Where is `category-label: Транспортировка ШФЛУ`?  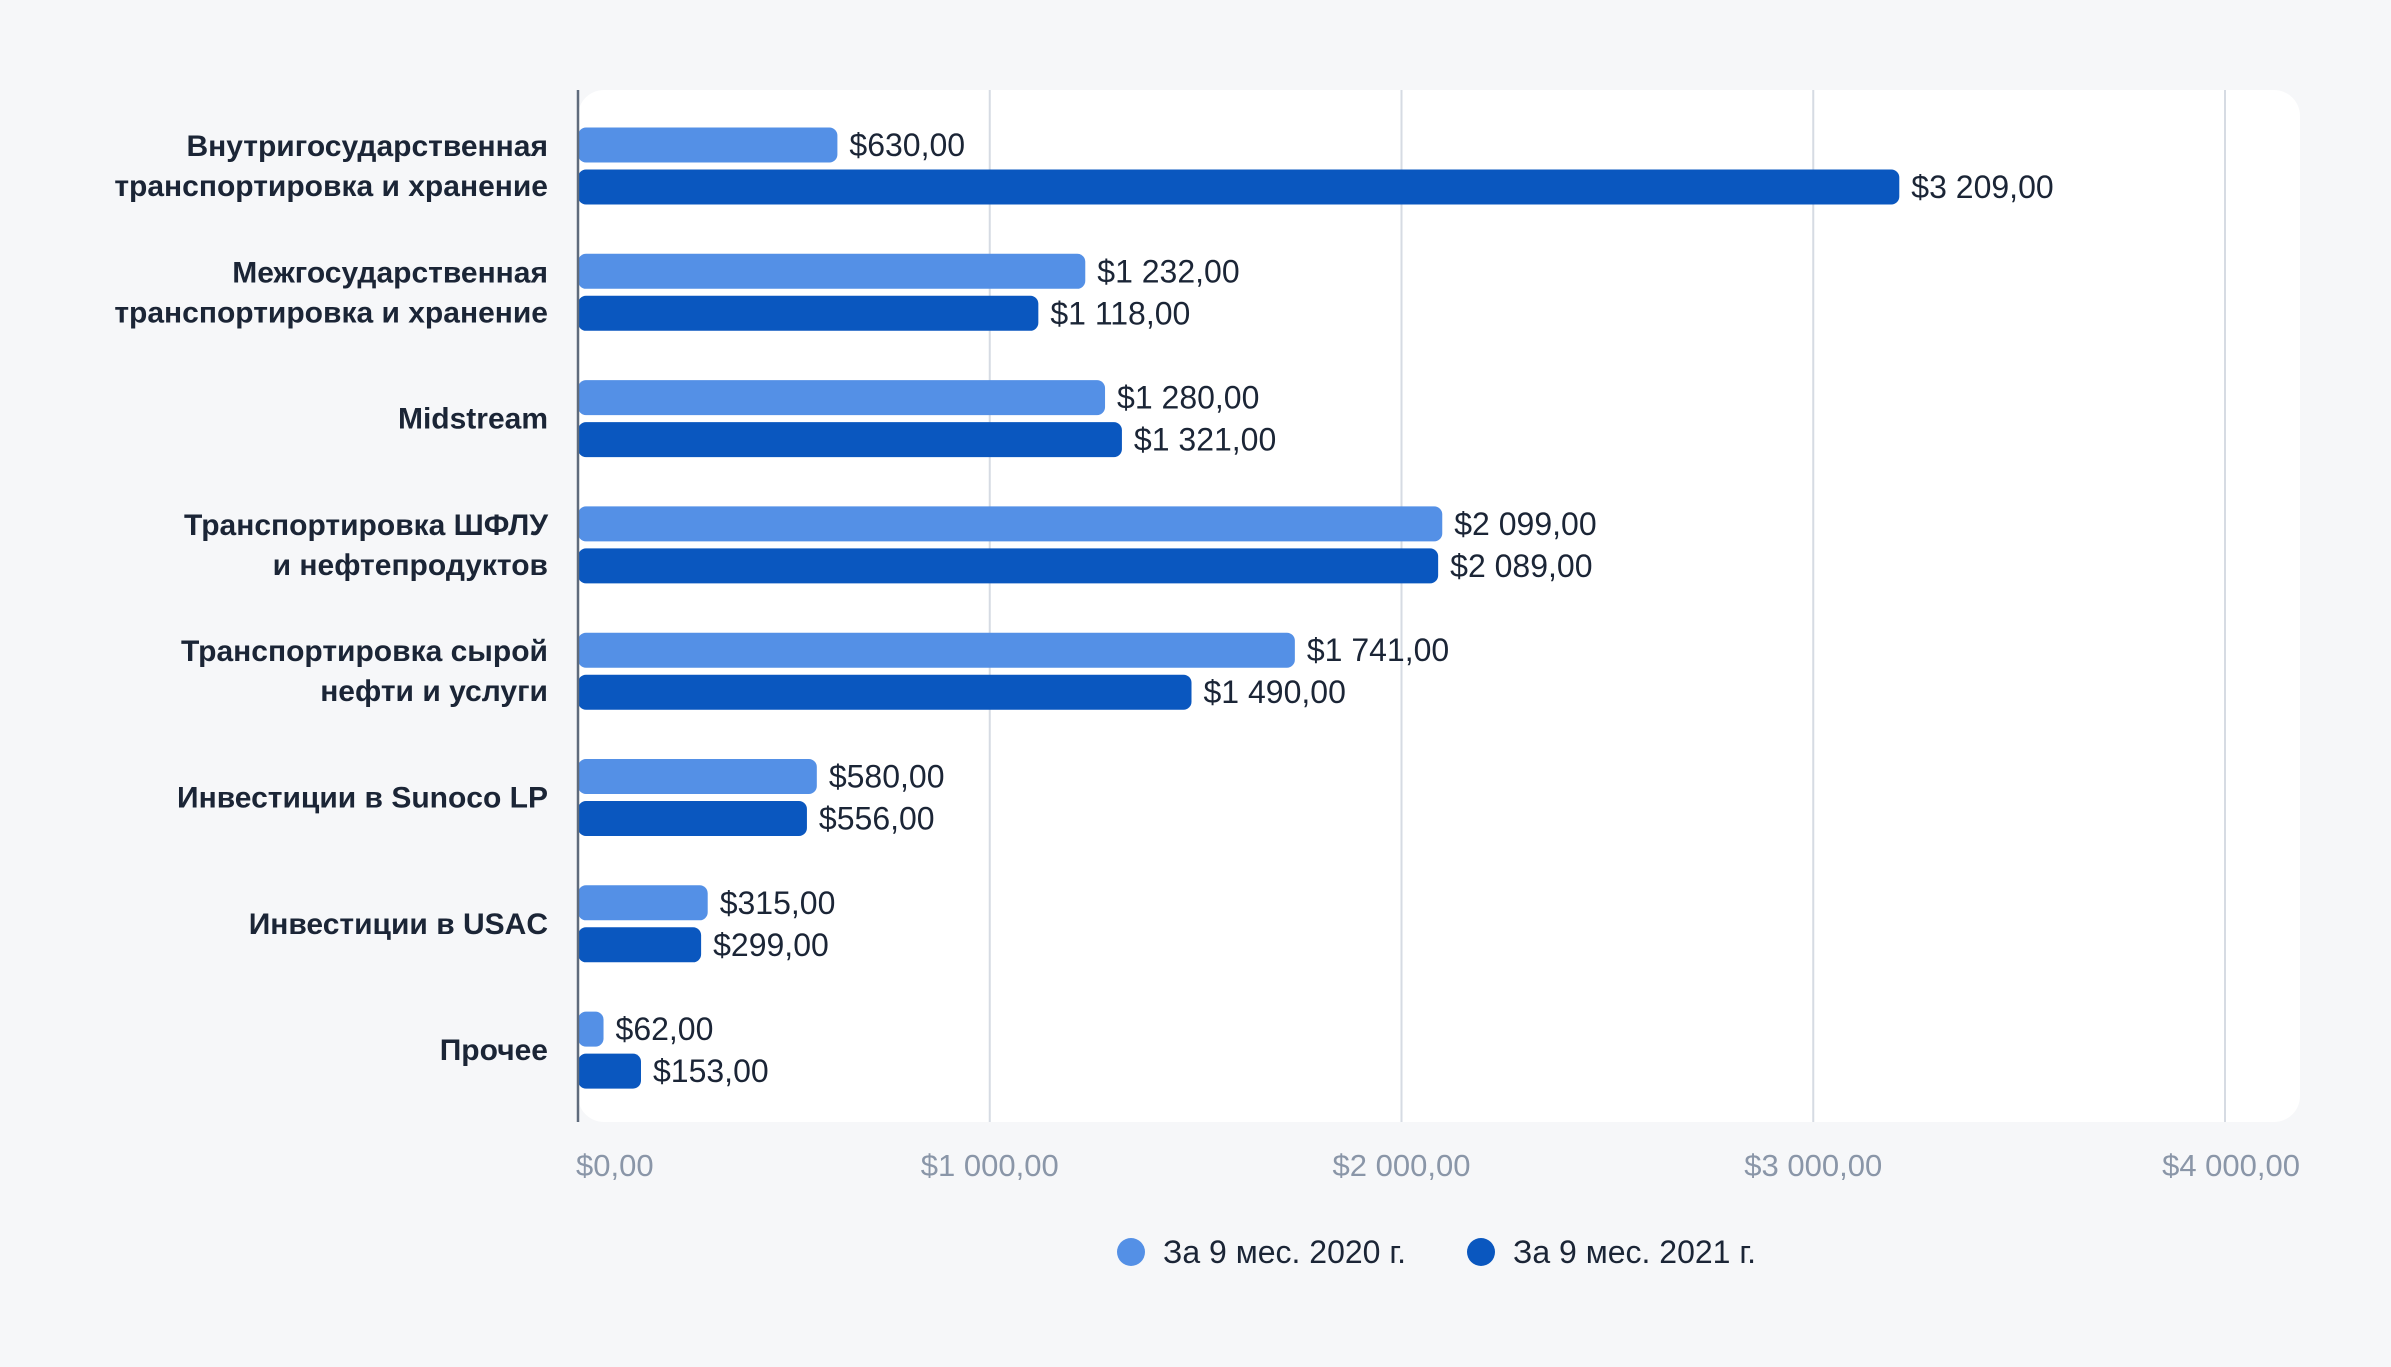
category-label: Транспортировка ШФЛУ is located at coordinates (366, 525).